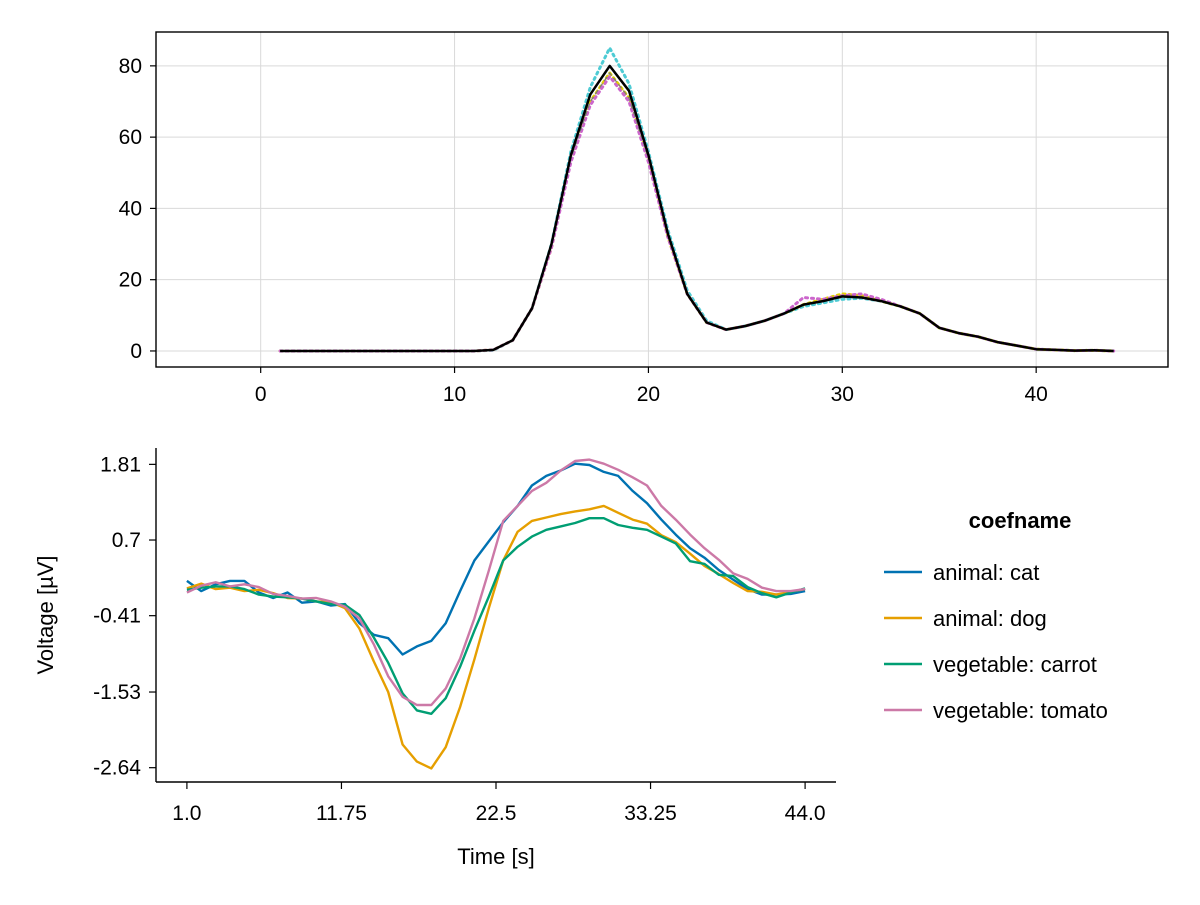 Image resolution: width=1200 pixels, height=905 pixels. Describe the element at coordinates (986, 572) in the screenshot. I see `legend-label: animal: cat` at that location.